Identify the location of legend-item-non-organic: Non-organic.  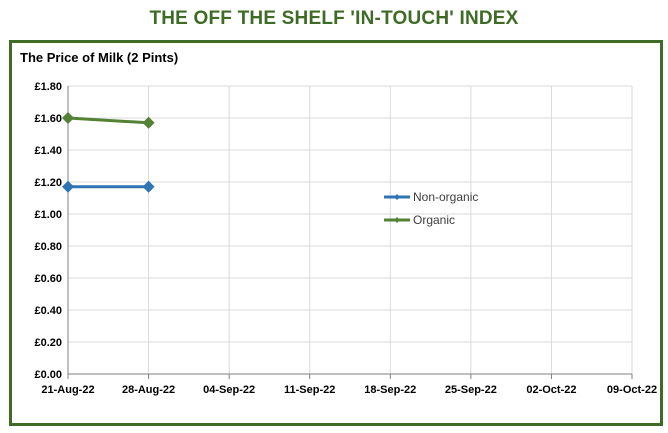
(431, 197).